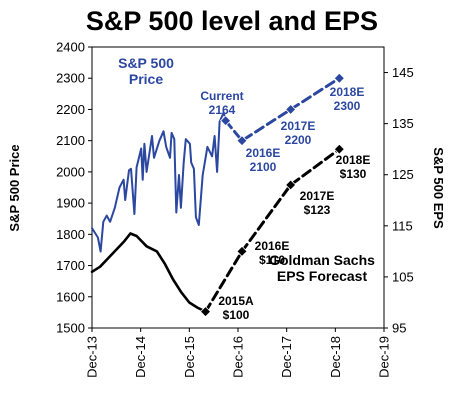  Describe the element at coordinates (403, 123) in the screenshot. I see `right-tick-label: 135` at that location.